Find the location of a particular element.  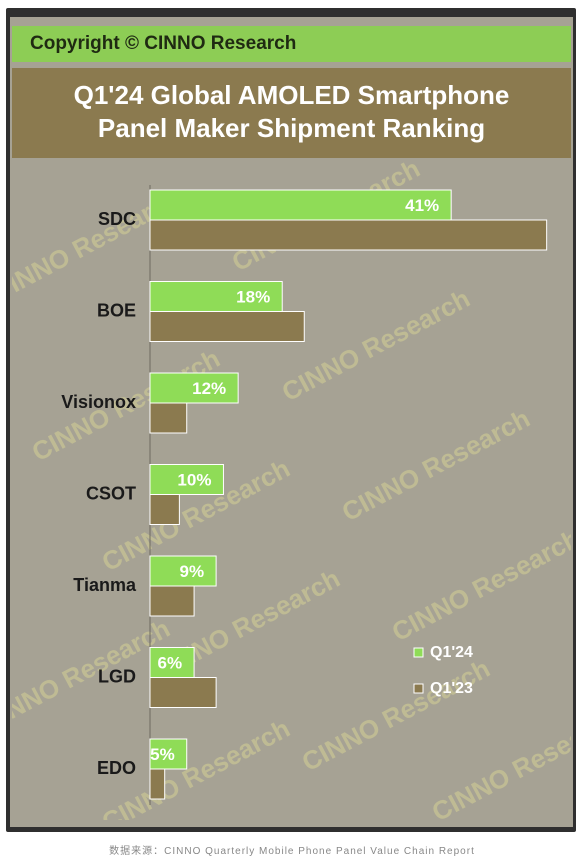

data-label-q124: 10% is located at coordinates (194, 480).